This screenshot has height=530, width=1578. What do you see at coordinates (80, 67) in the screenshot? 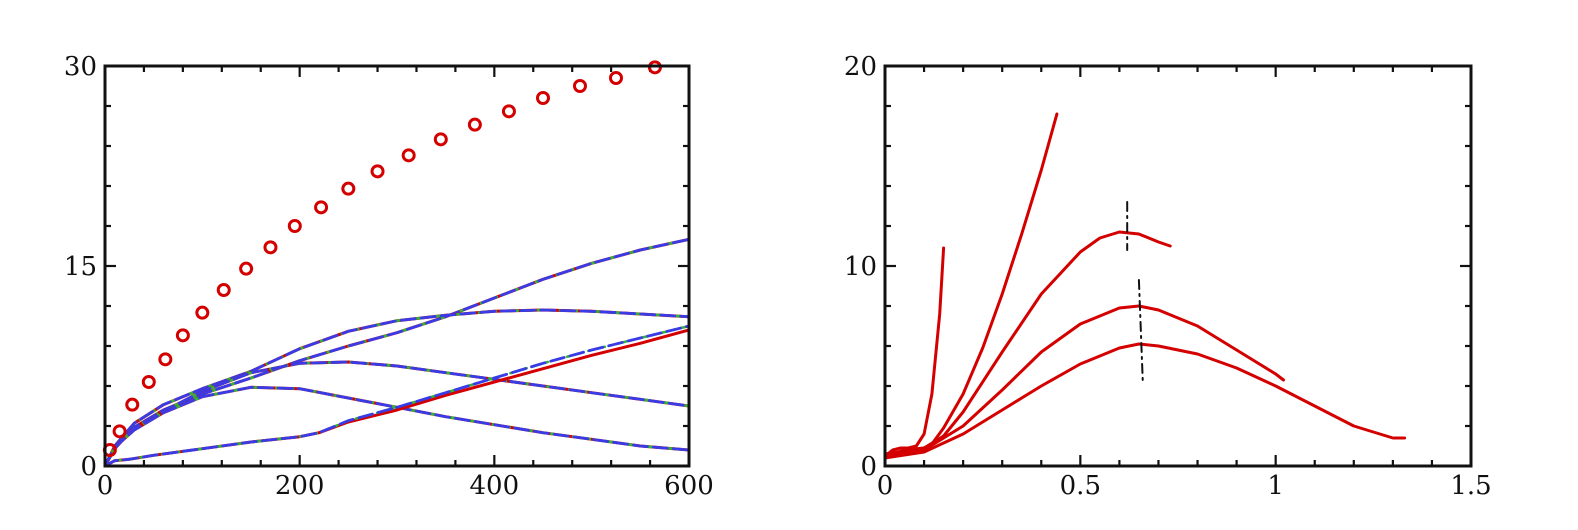
I see `y-tick-label: 30` at bounding box center [80, 67].